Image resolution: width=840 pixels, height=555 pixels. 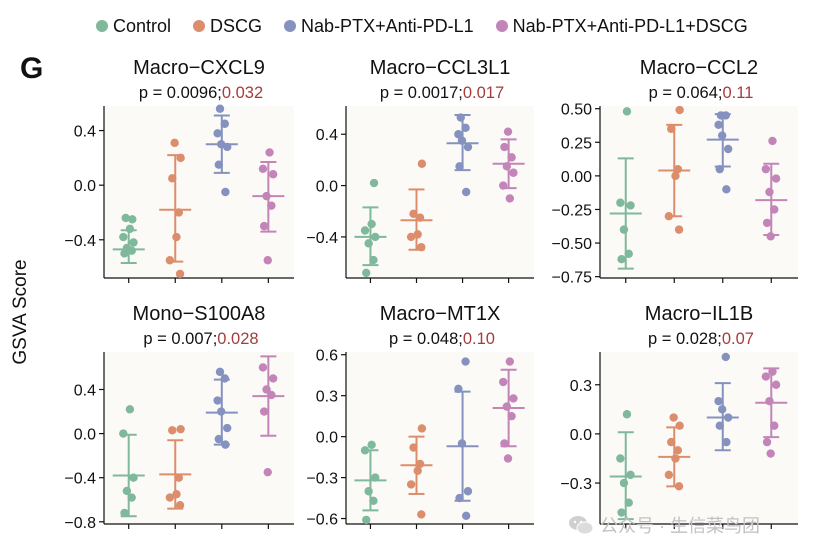 What do you see at coordinates (199, 26) in the screenshot?
I see `legend-dot-dscg` at bounding box center [199, 26].